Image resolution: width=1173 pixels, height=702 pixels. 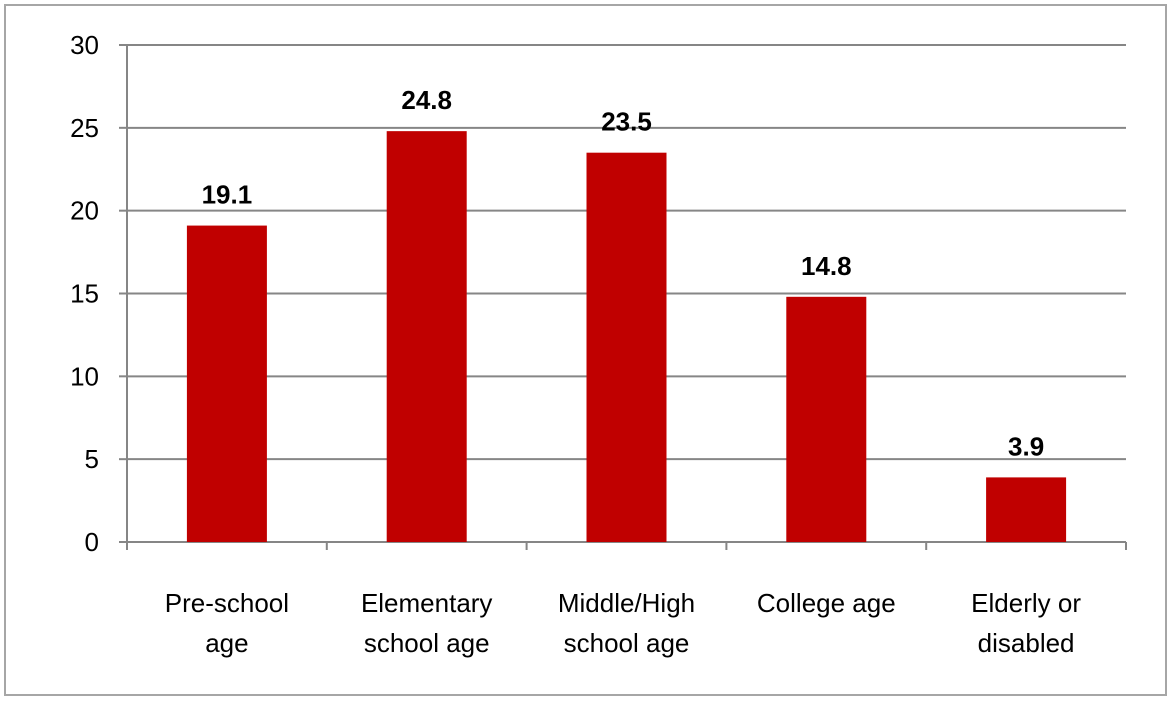 What do you see at coordinates (84, 45) in the screenshot?
I see `y-tick-label: 30` at bounding box center [84, 45].